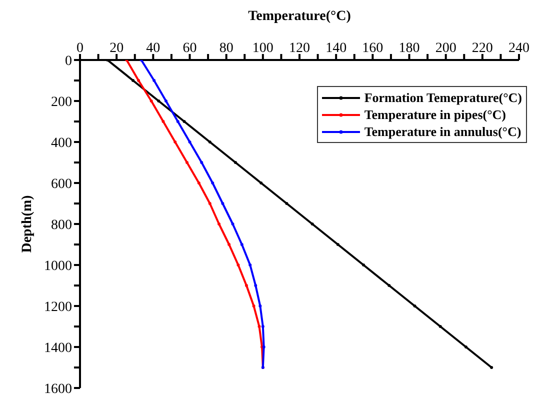 The width and height of the screenshot is (539, 402). I want to click on x-tick-label: 160, so click(373, 48).